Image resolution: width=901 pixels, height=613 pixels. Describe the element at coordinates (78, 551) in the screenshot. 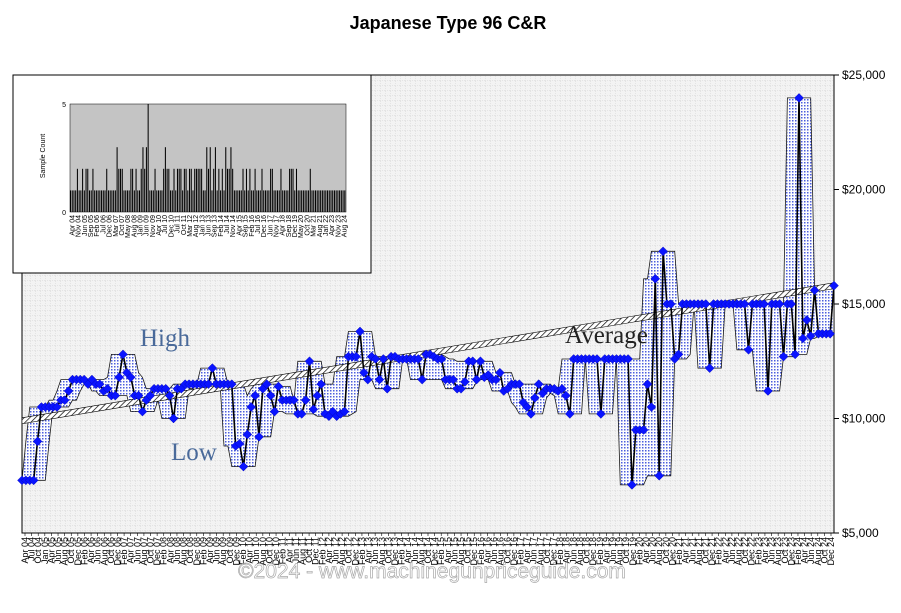

I see `x-tick-label: Dec 05` at that location.